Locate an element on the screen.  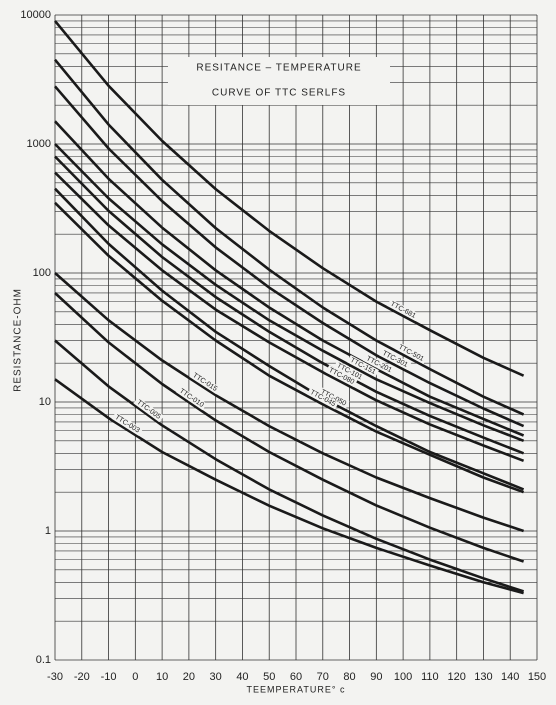
x-tick-label: 100 is located at coordinates (403, 677).